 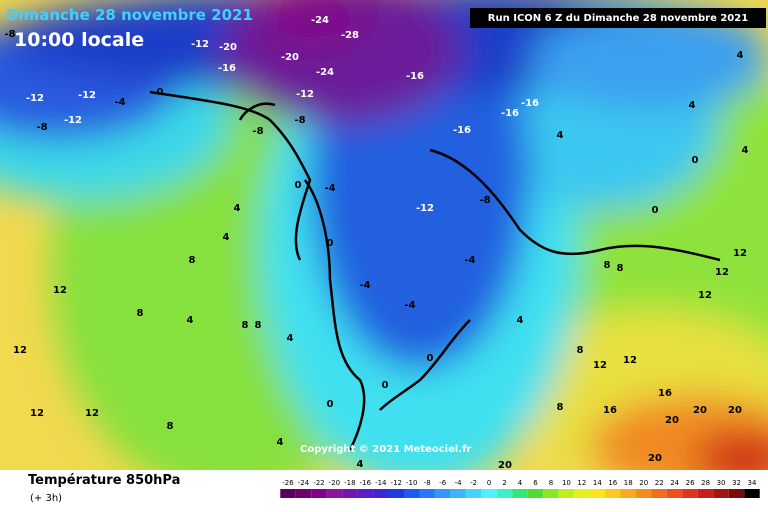 What do you see at coordinates (318, 483) in the screenshot?
I see `scale-label: -22` at bounding box center [318, 483].